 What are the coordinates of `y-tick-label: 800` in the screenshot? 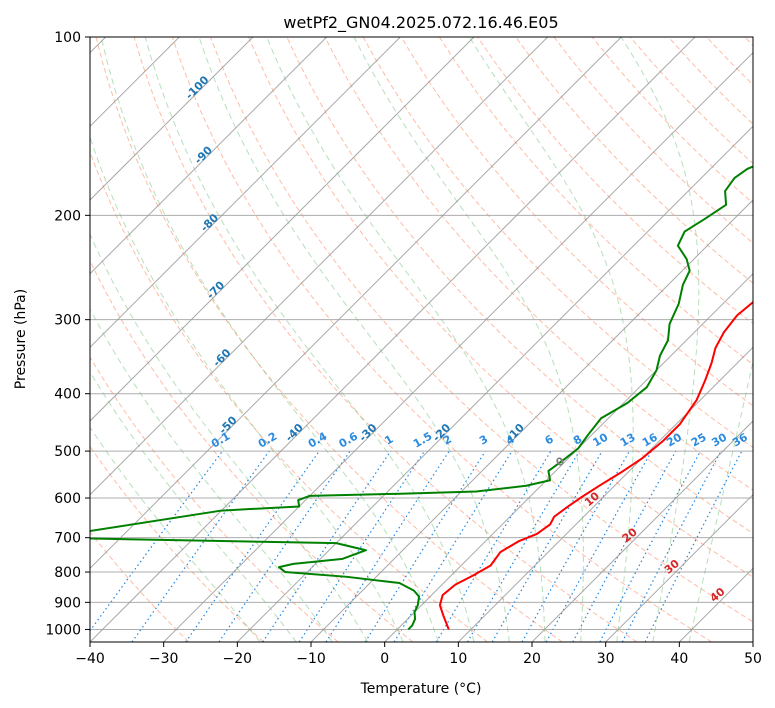 It's located at (67, 573).